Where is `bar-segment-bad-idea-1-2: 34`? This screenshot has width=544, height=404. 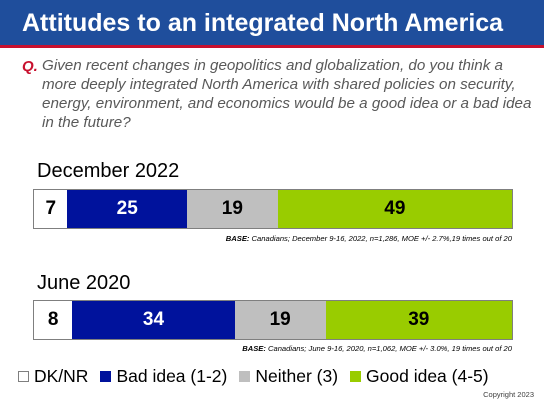 bar-segment-bad-idea-1-2: 34 is located at coordinates (153, 320).